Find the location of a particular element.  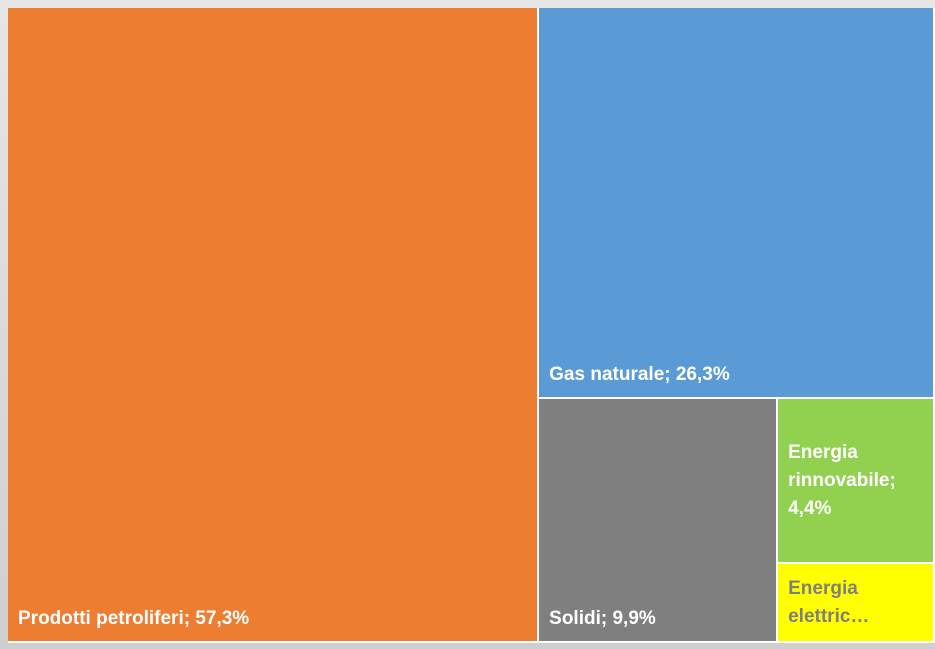

cell-label: Energia rinnovabile; 4,4% is located at coordinates (842, 480).